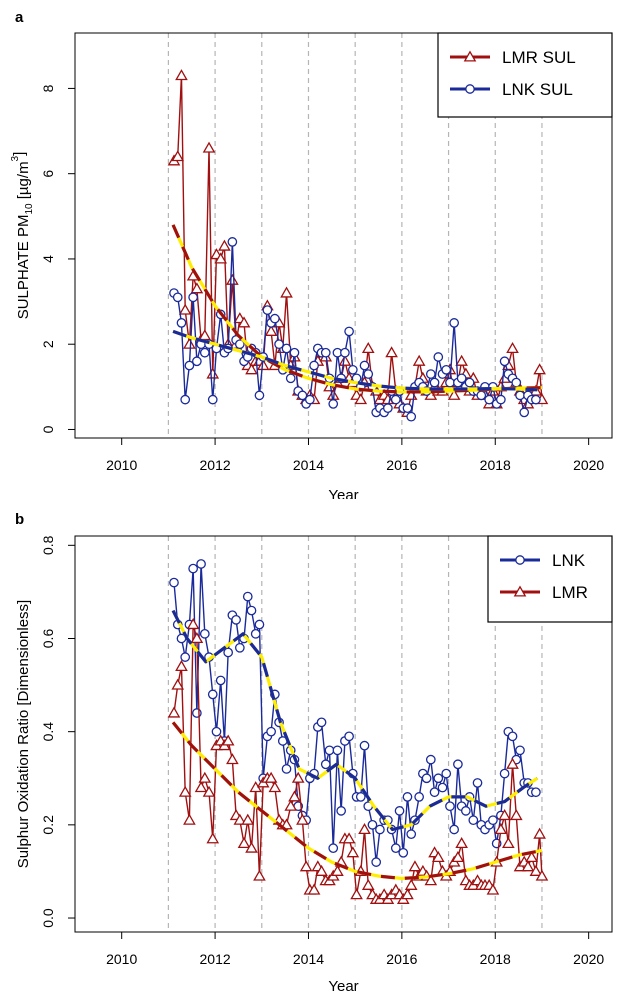  Describe the element at coordinates (48, 259) in the screenshot. I see `panel-a-ytick-label-2: 4` at that location.